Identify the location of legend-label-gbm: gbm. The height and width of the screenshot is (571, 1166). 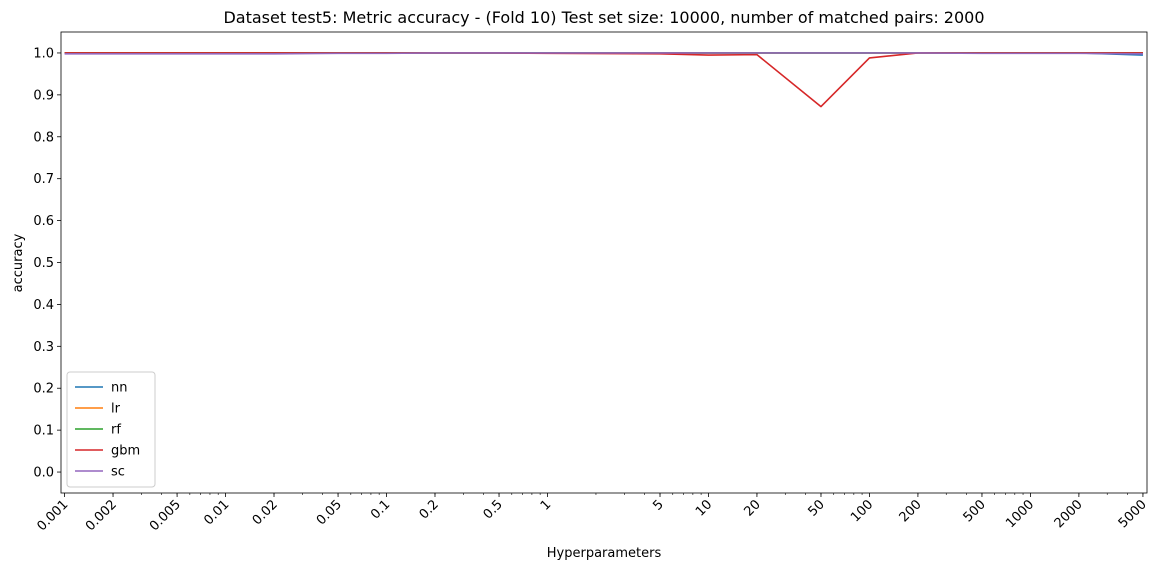
(125, 451).